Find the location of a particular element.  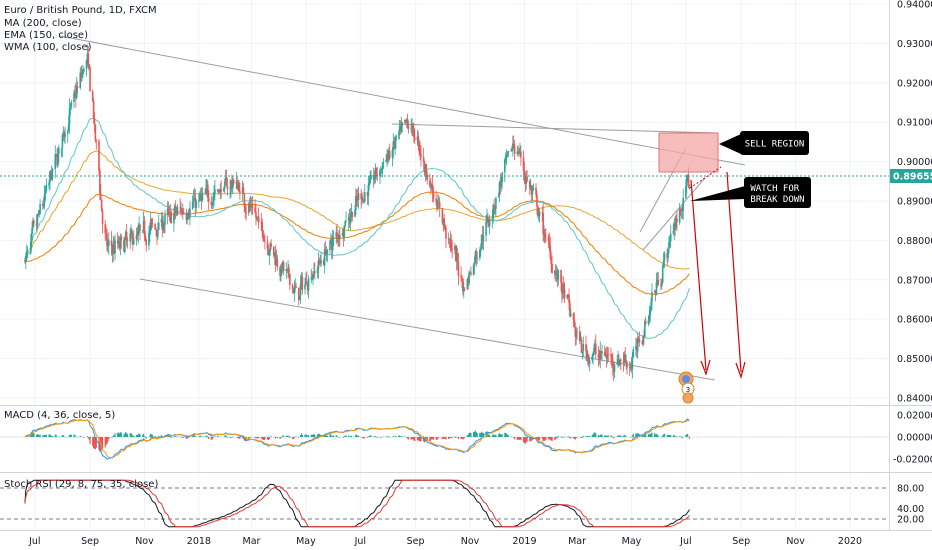

time-tick-label: May is located at coordinates (306, 541).